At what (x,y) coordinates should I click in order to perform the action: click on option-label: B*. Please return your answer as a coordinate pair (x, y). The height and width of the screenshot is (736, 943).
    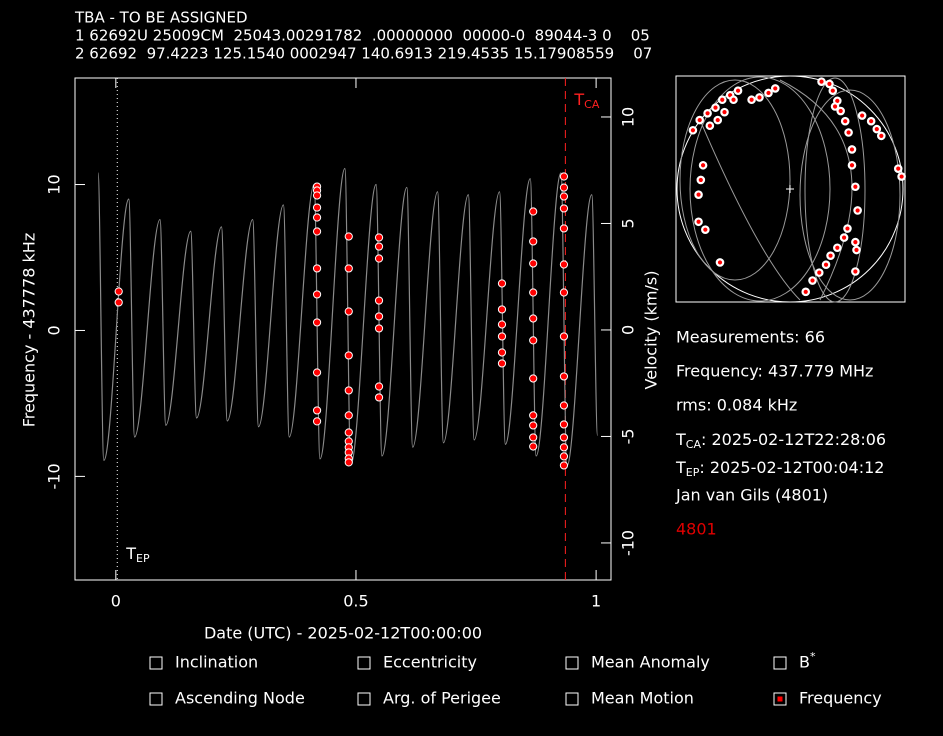
    Looking at the image, I should click on (807, 661).